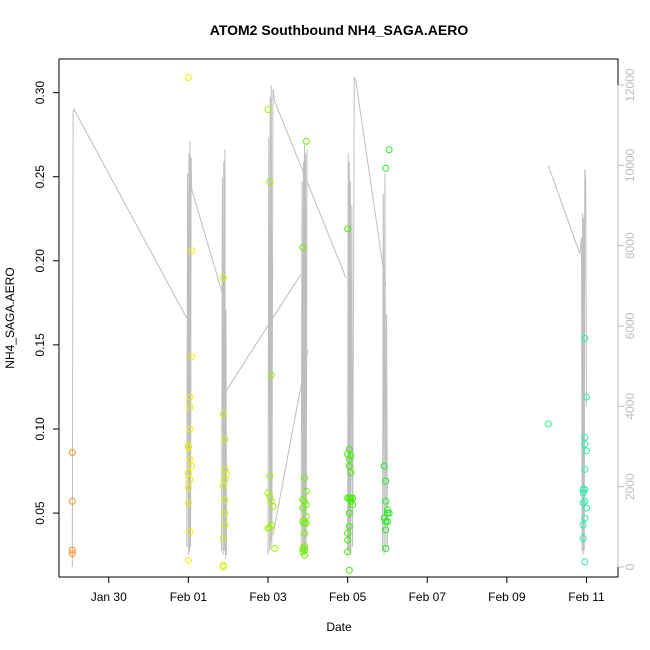  I want to click on y-tick-label: 0.25, so click(40, 177).